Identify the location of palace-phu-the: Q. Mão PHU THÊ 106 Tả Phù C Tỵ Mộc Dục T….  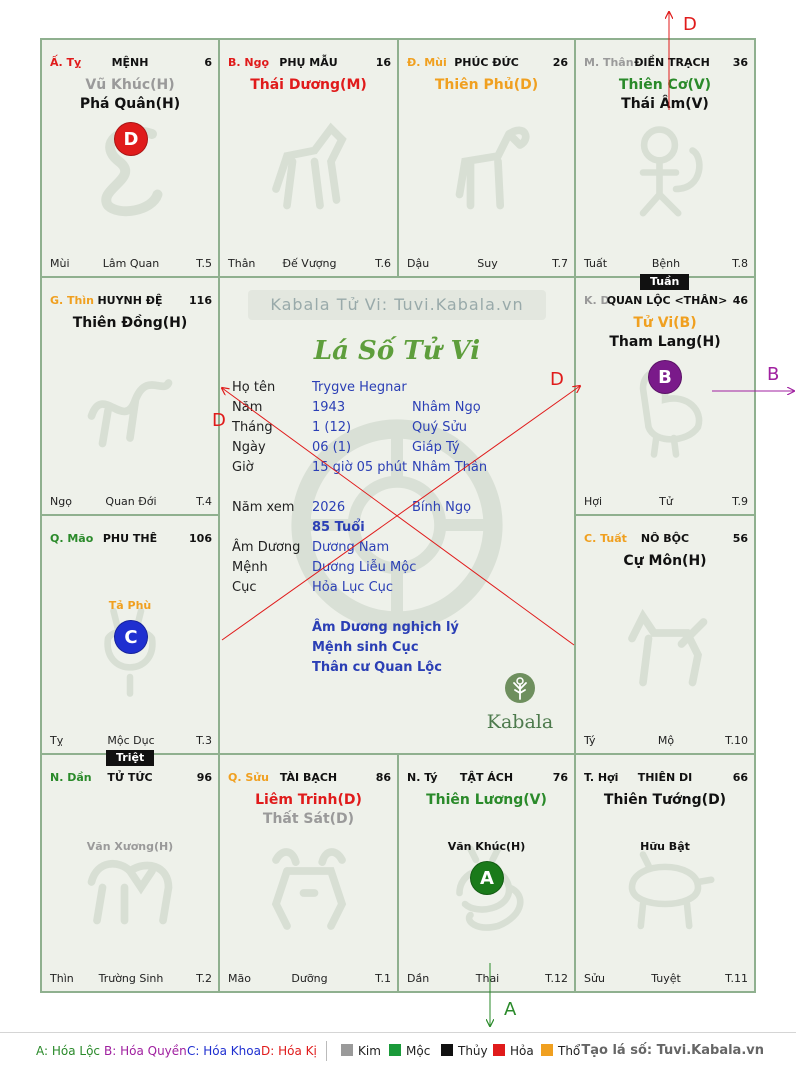
(130, 634).